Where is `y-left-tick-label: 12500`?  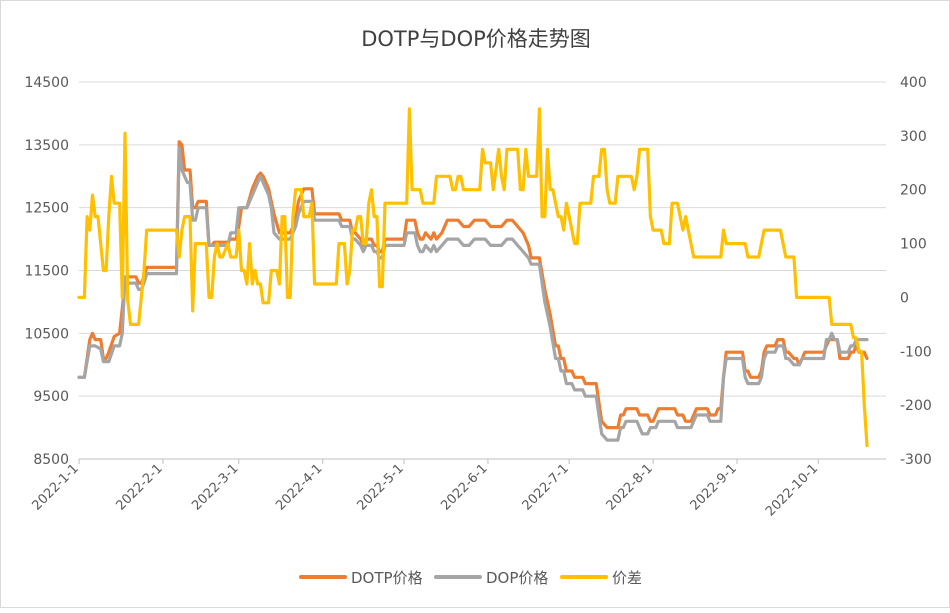 y-left-tick-label: 12500 is located at coordinates (46, 209).